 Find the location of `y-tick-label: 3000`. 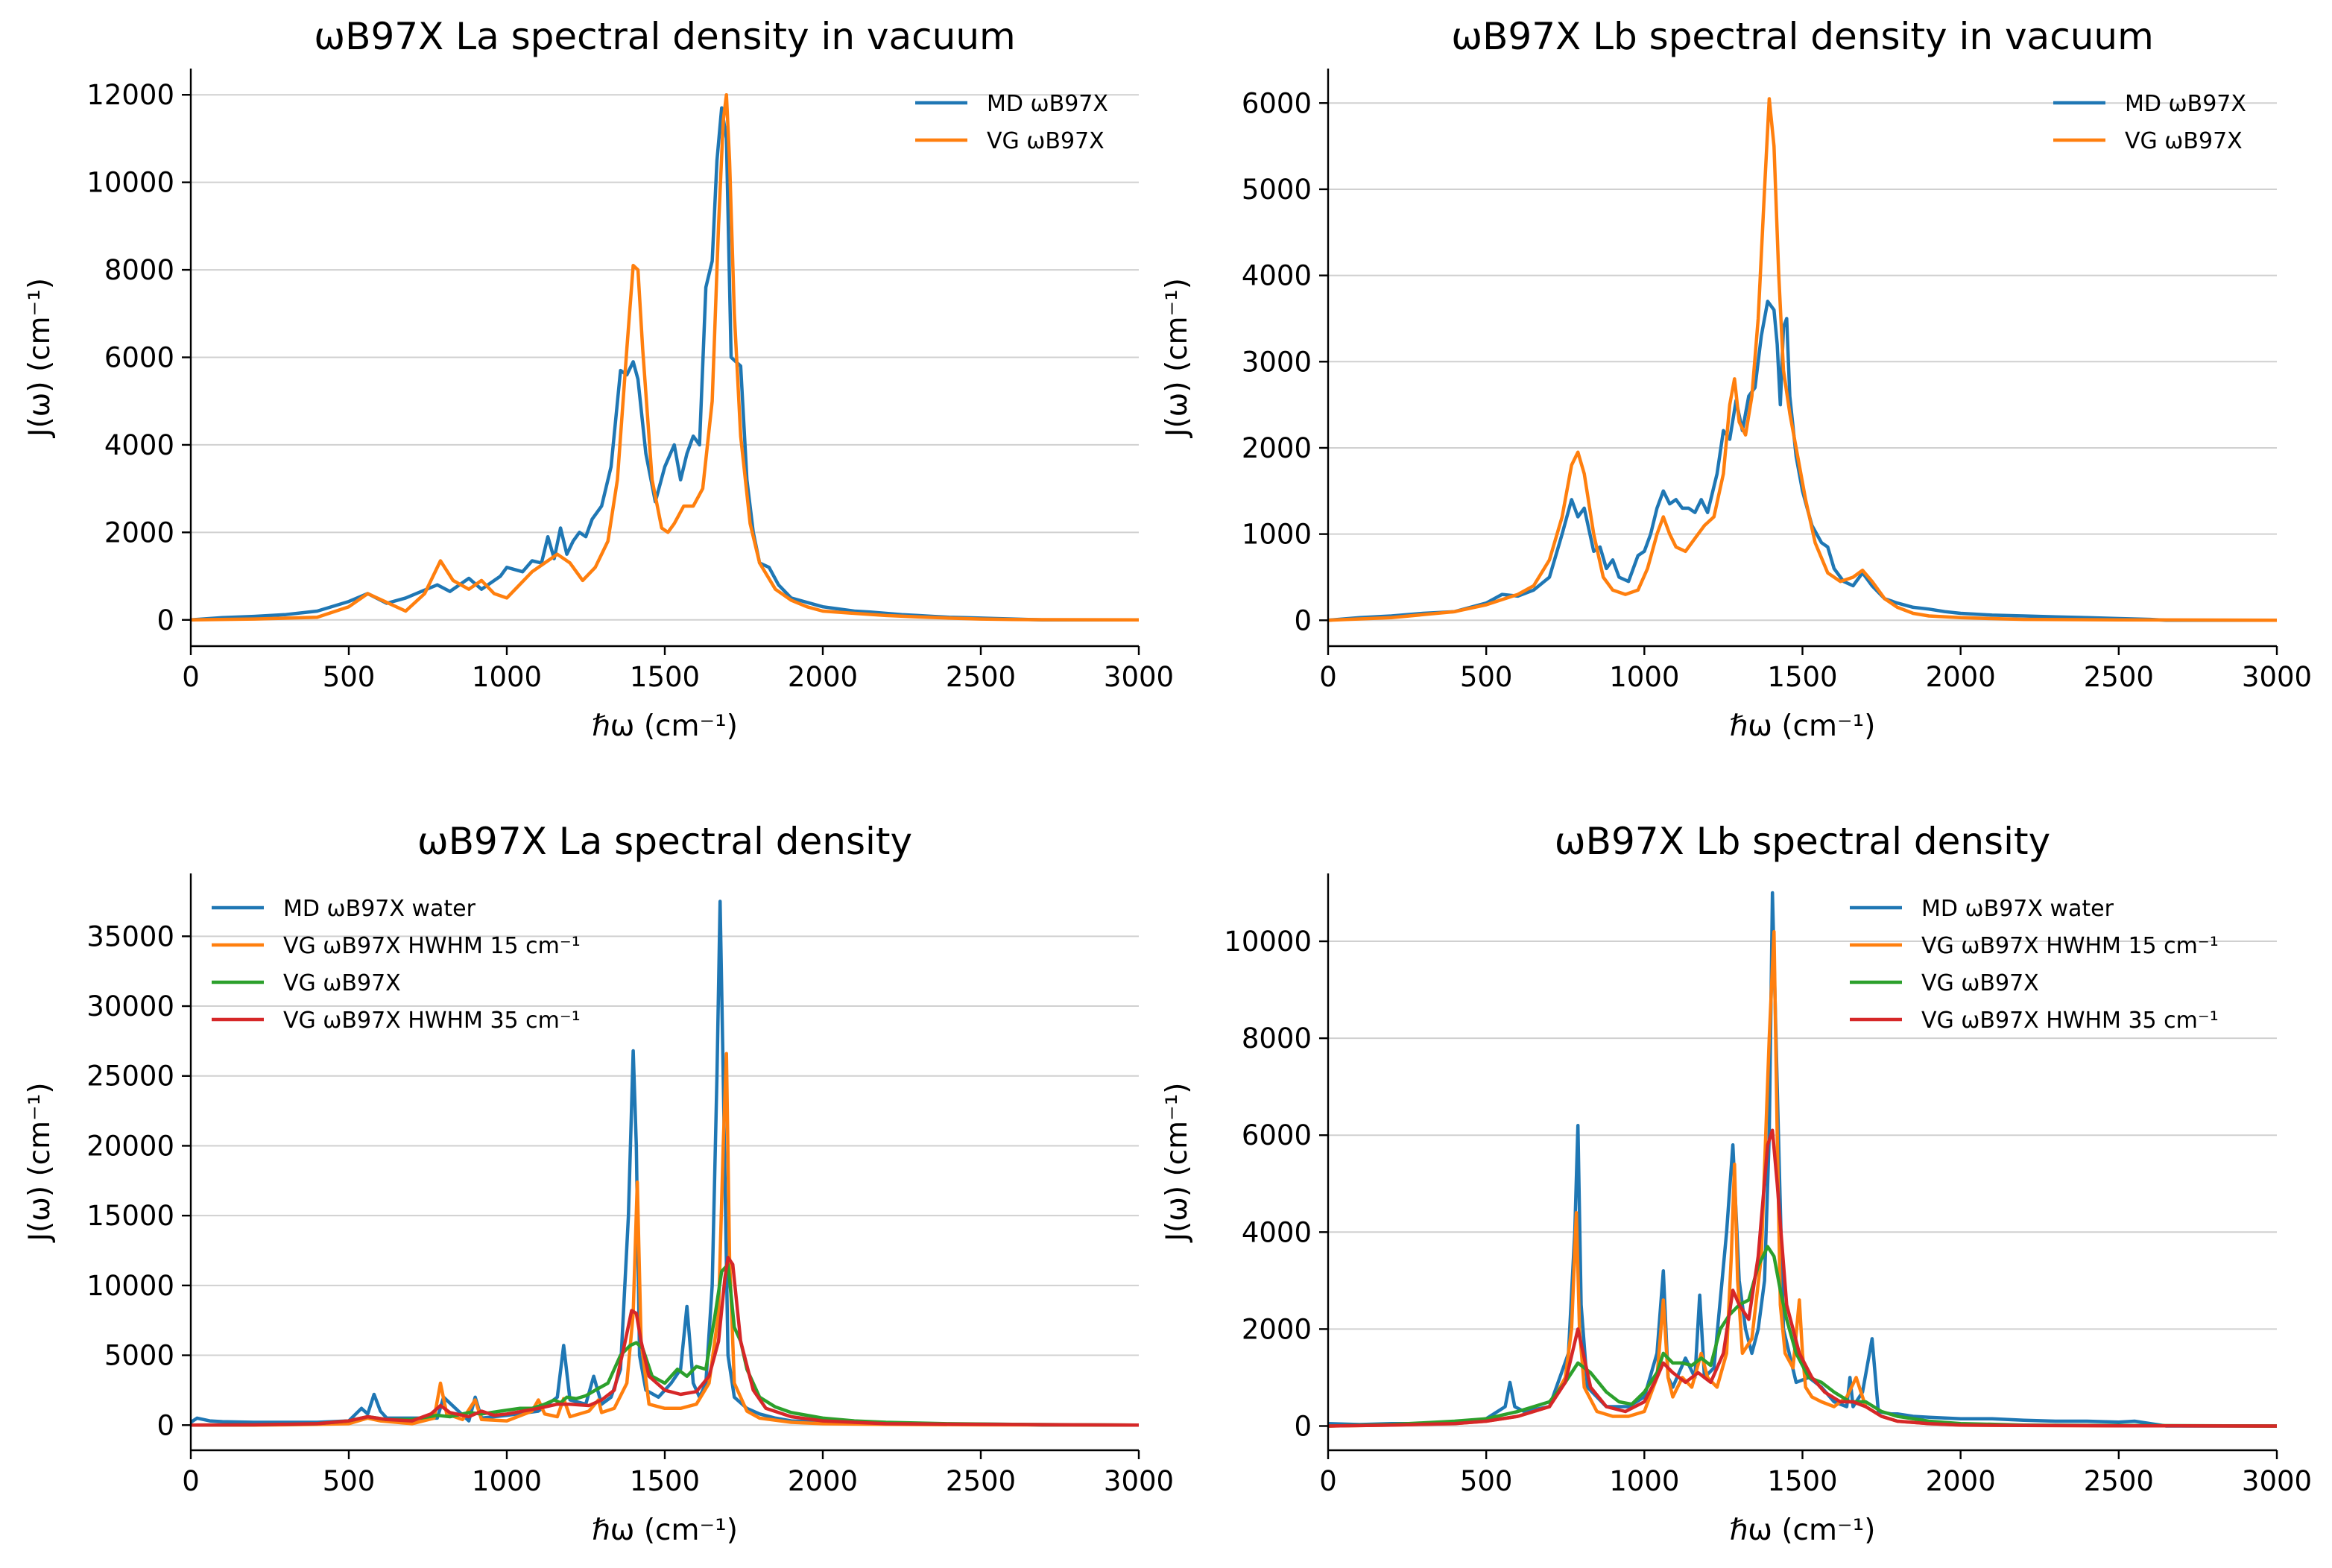

y-tick-label: 3000 is located at coordinates (1277, 362).